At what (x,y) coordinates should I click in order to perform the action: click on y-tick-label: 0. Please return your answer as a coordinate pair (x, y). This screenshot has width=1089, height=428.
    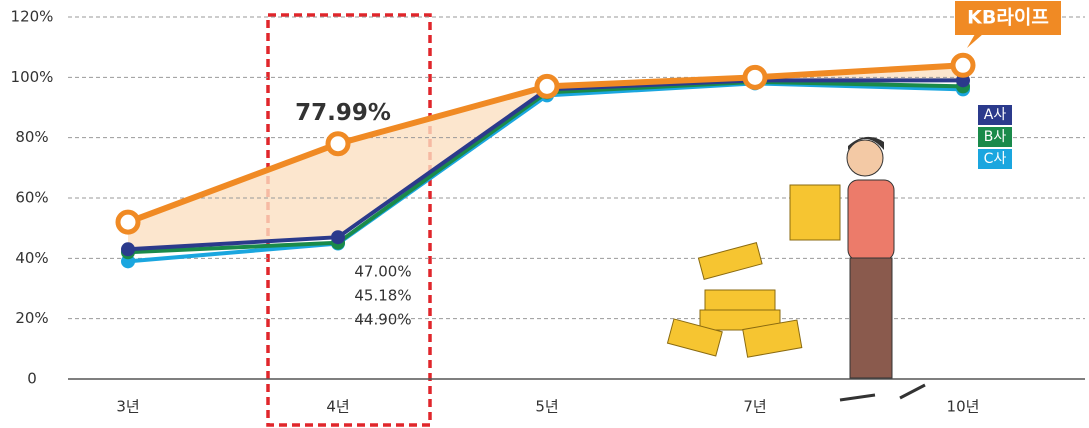
    Looking at the image, I should click on (32, 379).